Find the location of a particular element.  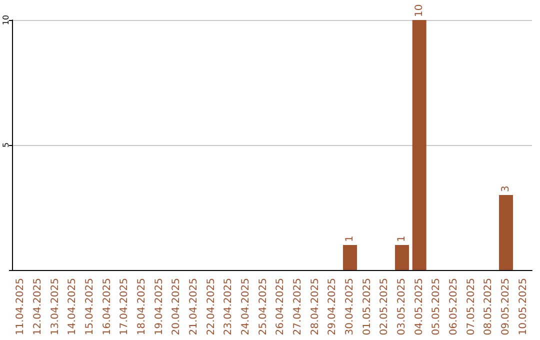

x-tick-label: 01.05.2025 is located at coordinates (367, 307).